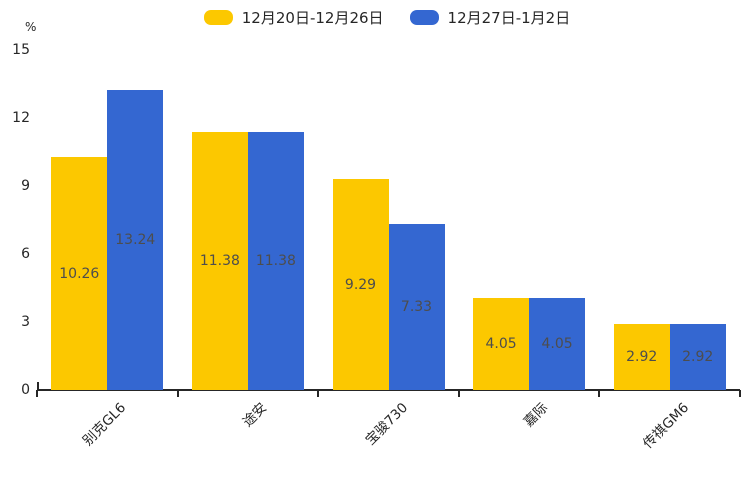  What do you see at coordinates (388, 390) in the screenshot?
I see `x-axis-line` at bounding box center [388, 390].